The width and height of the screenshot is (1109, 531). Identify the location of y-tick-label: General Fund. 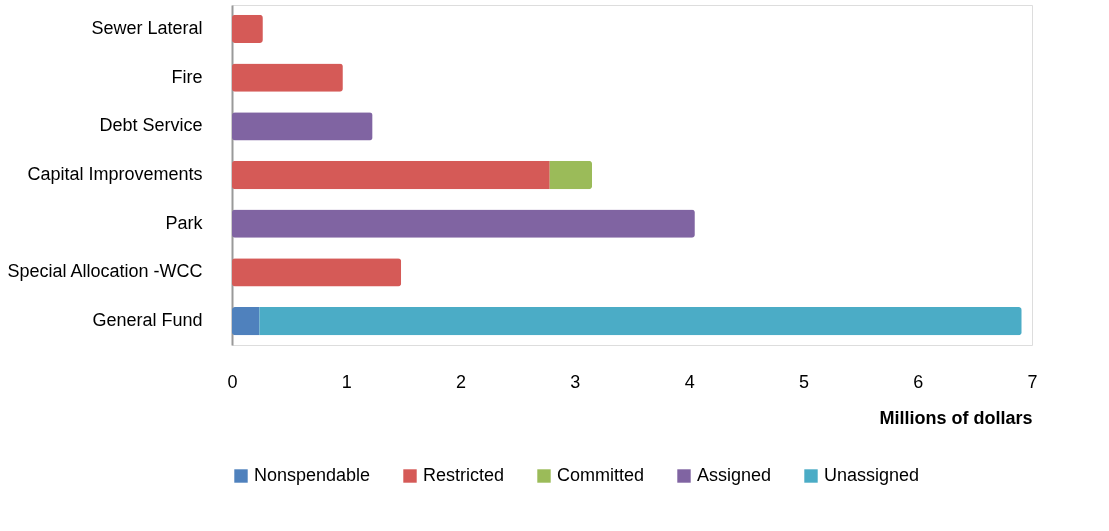
(147, 320).